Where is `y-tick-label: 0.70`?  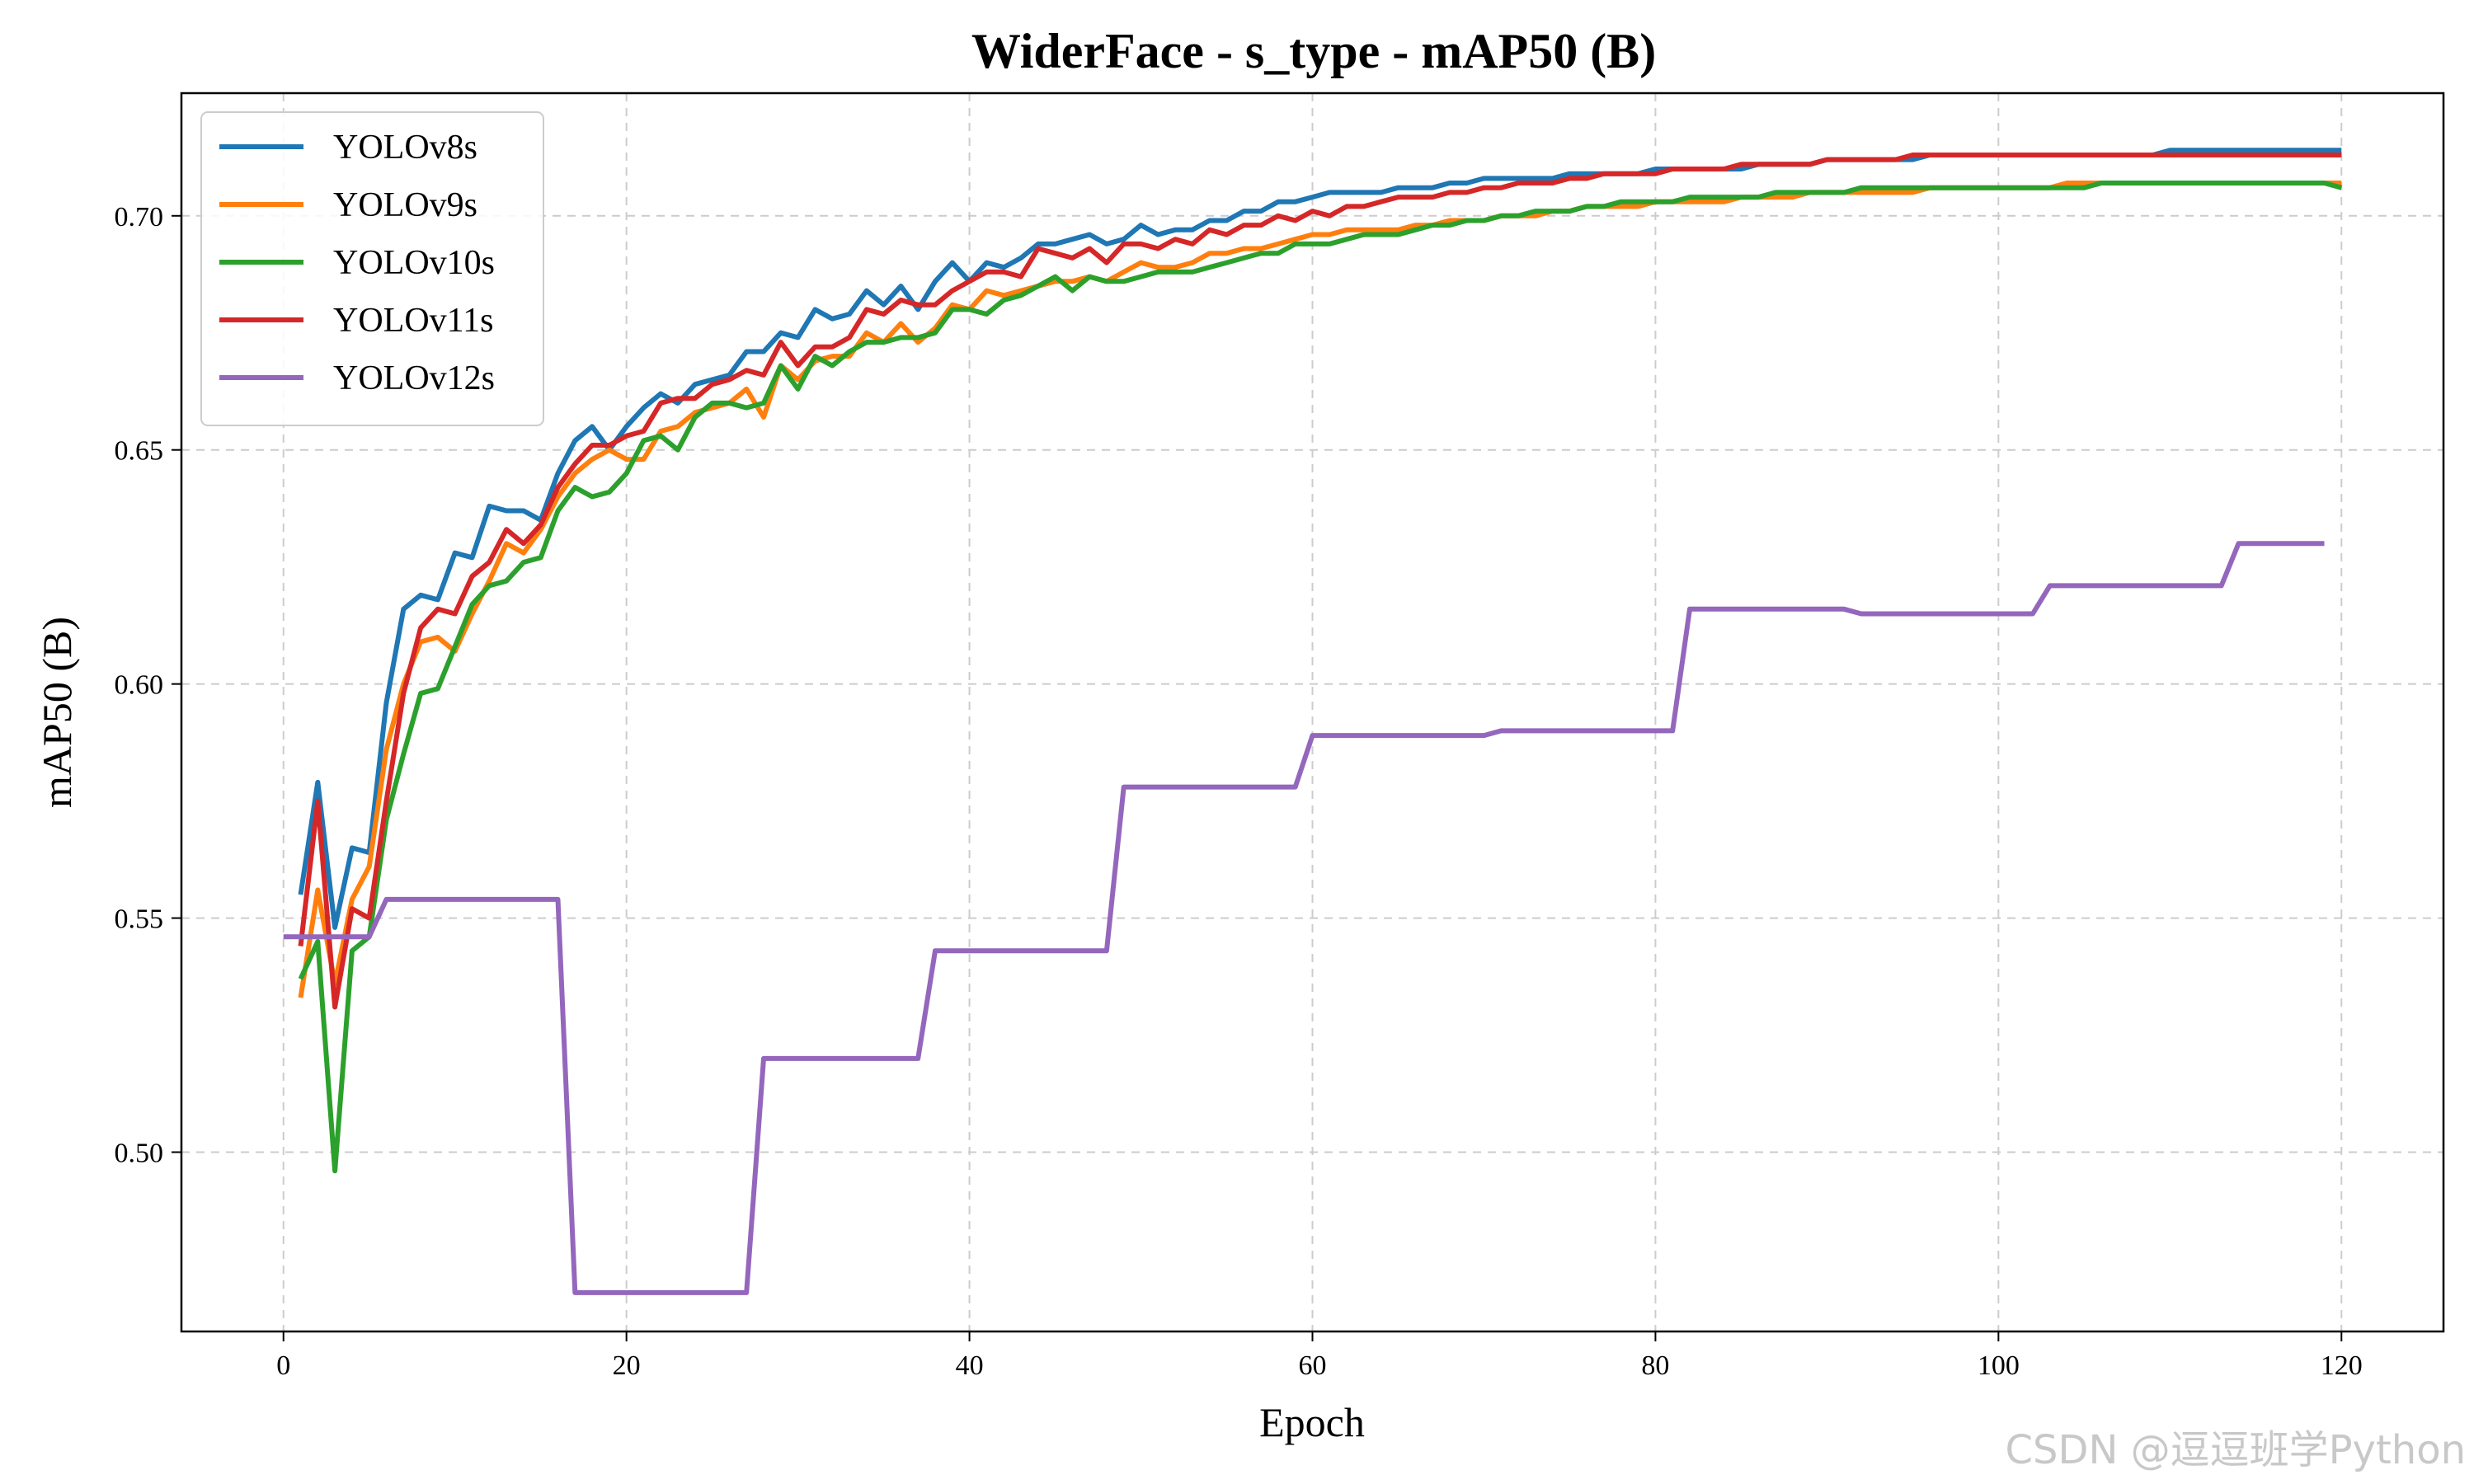 y-tick-label: 0.70 is located at coordinates (139, 217).